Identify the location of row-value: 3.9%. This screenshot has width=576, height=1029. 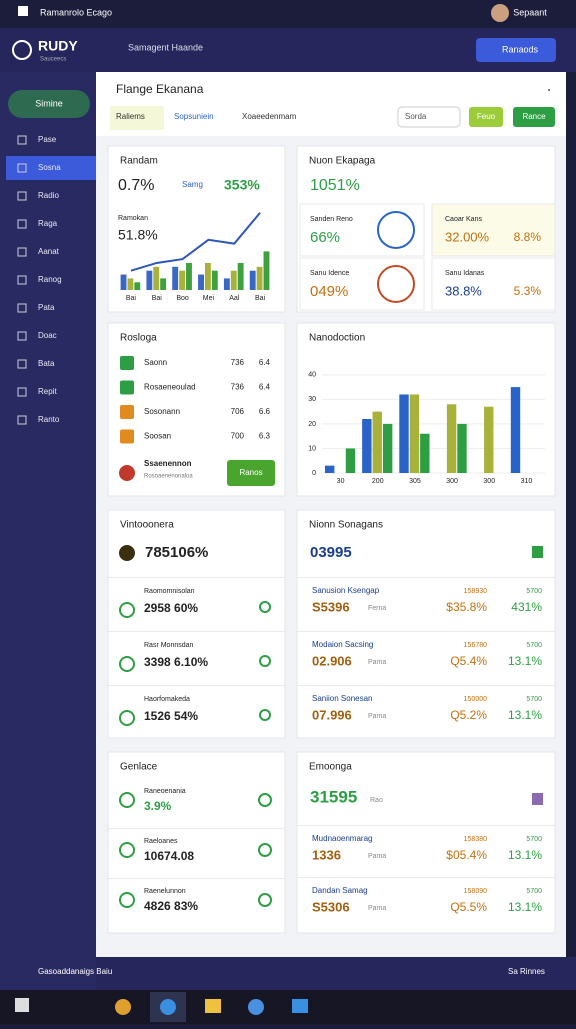
(158, 806).